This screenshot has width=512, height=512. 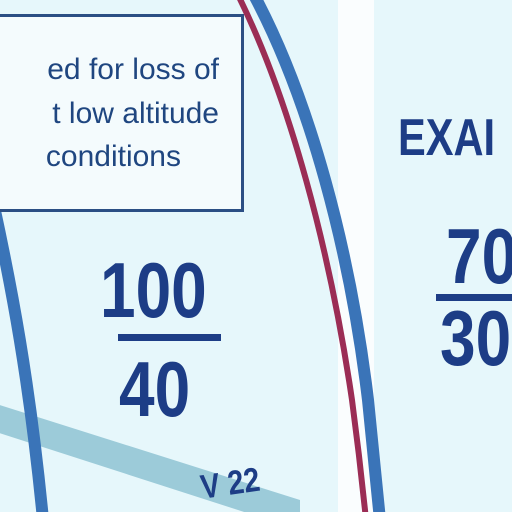 I want to click on note-line-3: conditions, so click(x=113, y=156).